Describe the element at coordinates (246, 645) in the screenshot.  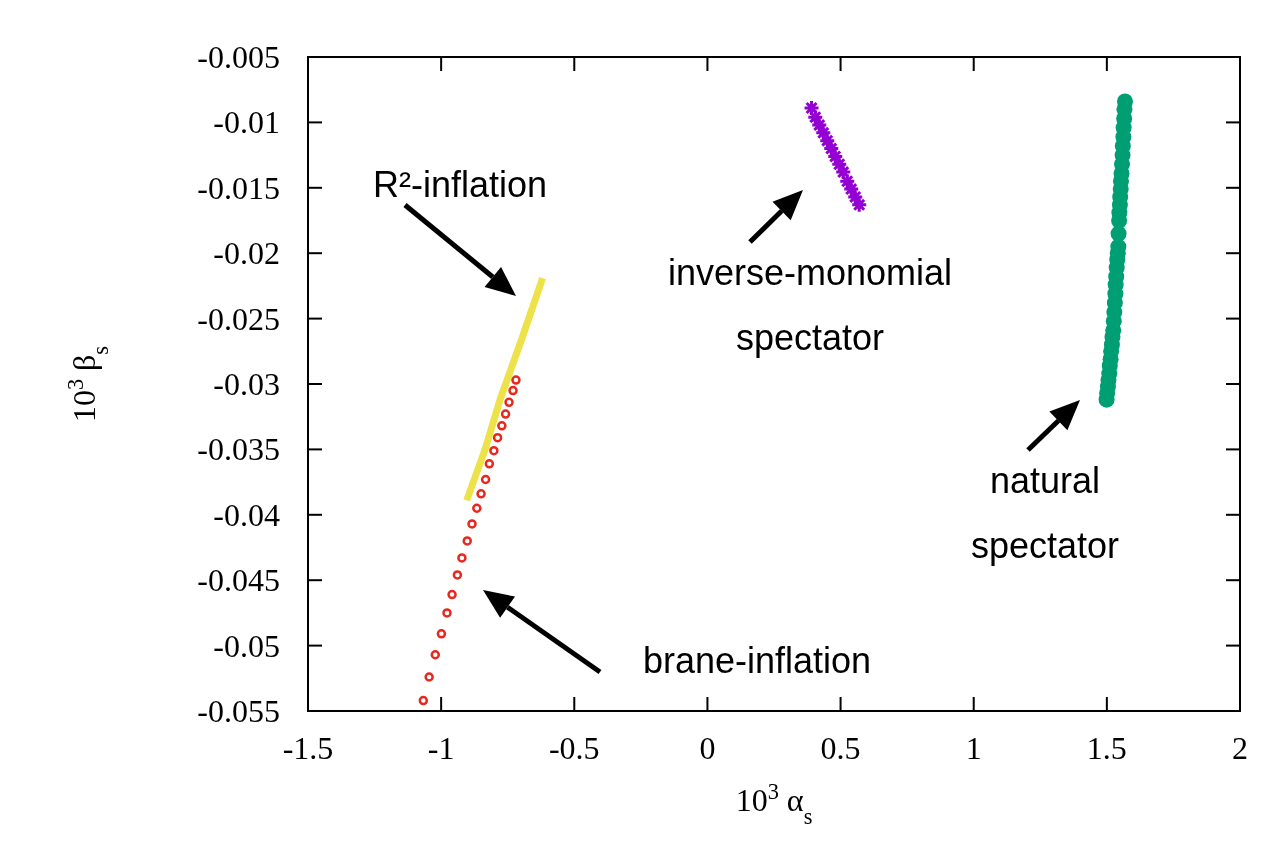
I see `y-tick-label: -0.05` at that location.